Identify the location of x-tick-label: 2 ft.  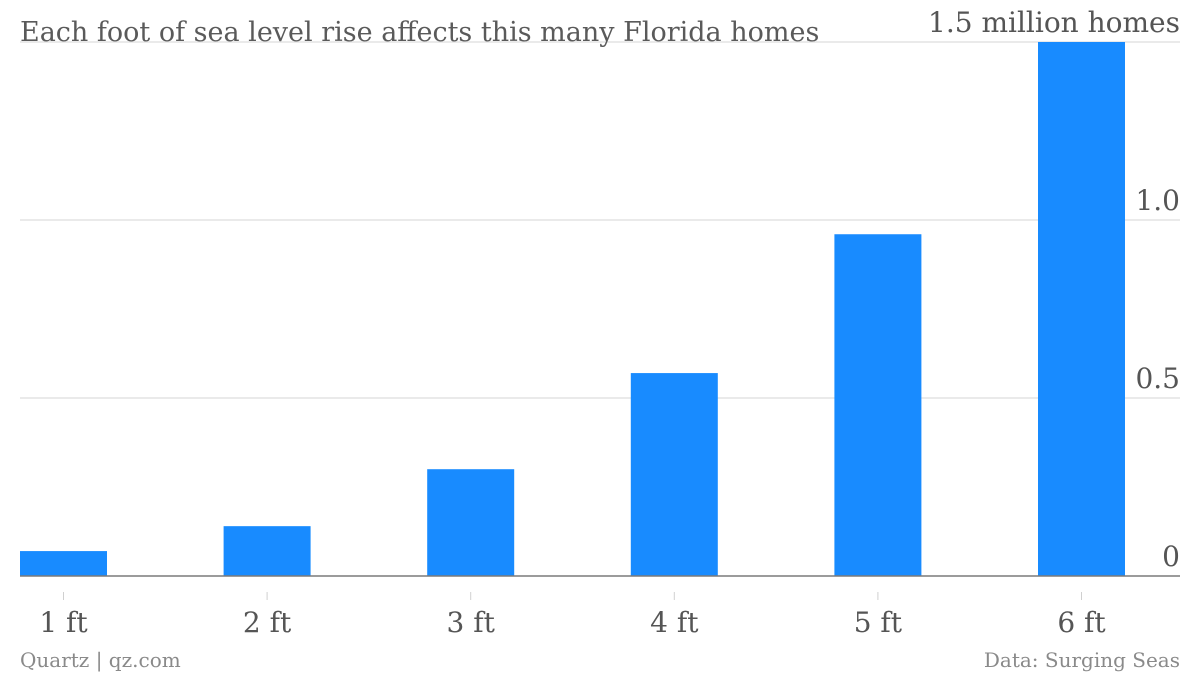
(267, 622).